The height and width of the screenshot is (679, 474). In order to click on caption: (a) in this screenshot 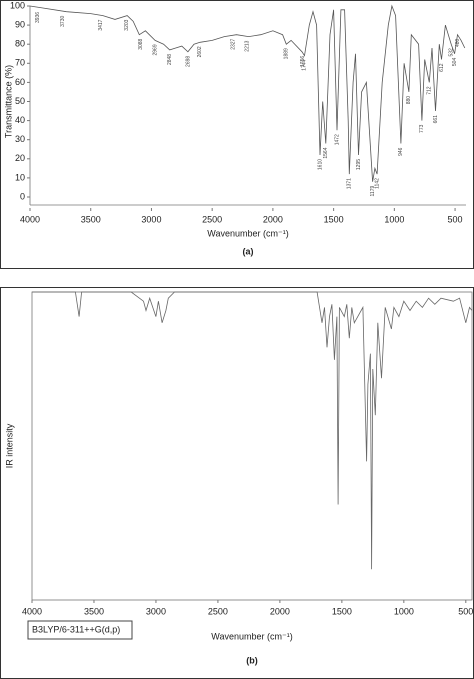, I will do `click(248, 251)`.